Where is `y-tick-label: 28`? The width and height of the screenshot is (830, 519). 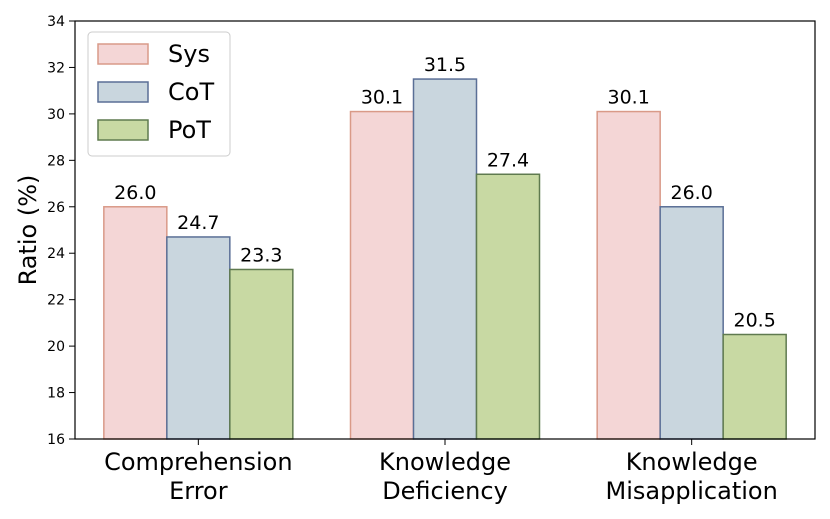
y-tick-label: 28 is located at coordinates (56, 161).